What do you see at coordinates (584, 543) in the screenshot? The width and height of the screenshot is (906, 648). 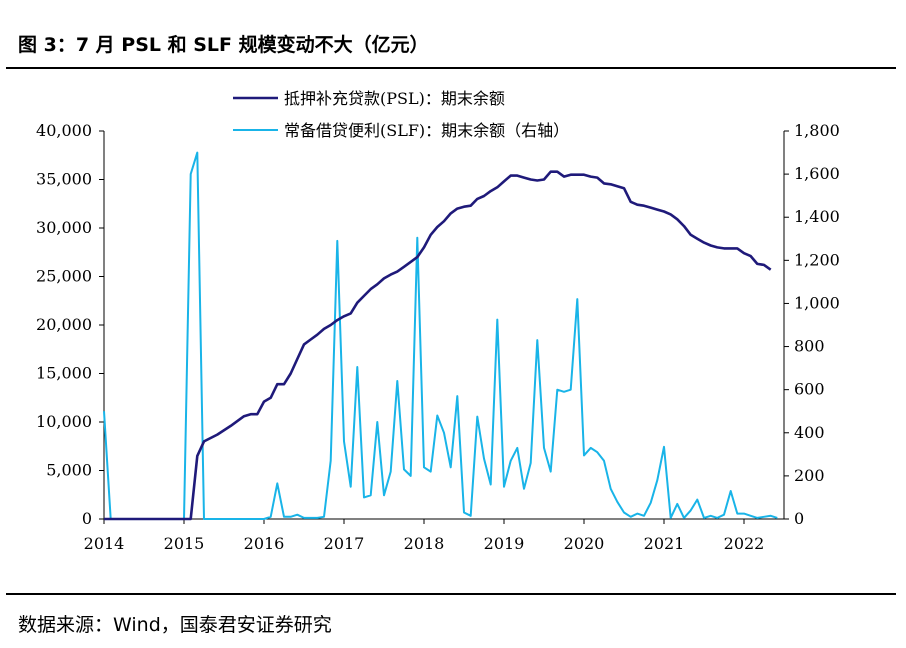 I see `x-tick-label: 2020` at bounding box center [584, 543].